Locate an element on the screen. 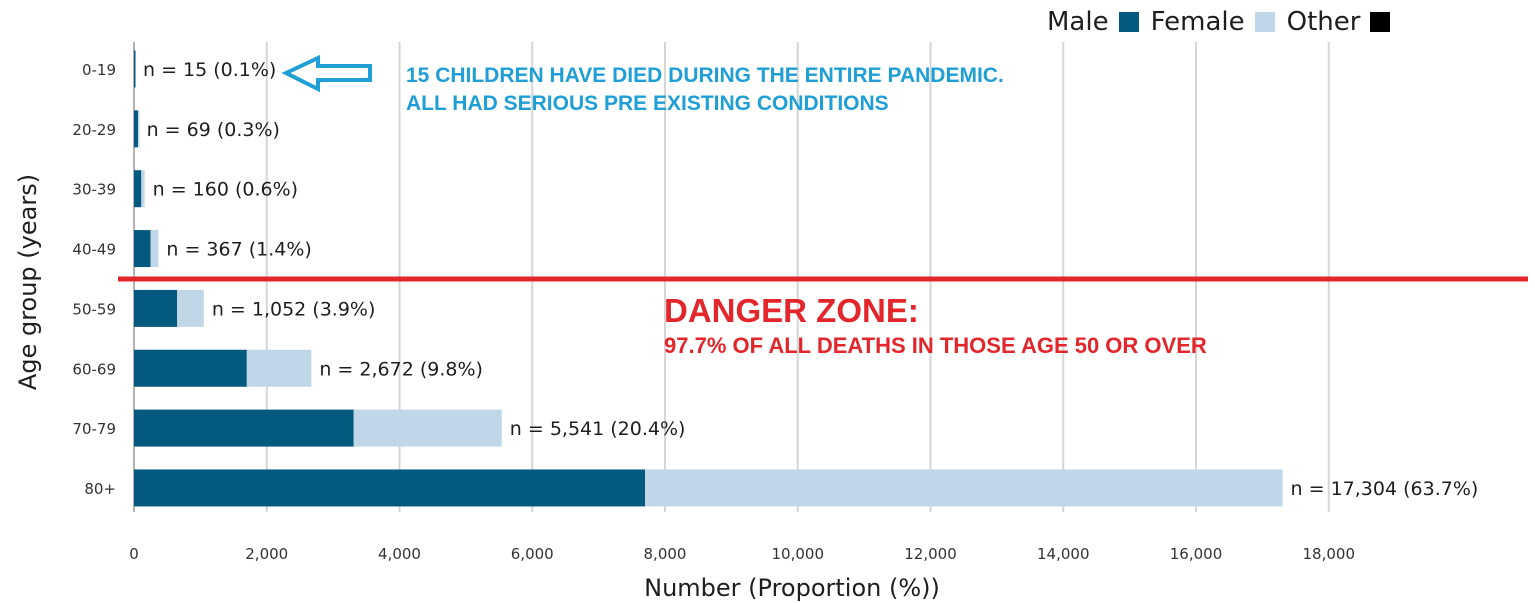 This screenshot has width=1535, height=603. legend-label: Female is located at coordinates (1197, 22).